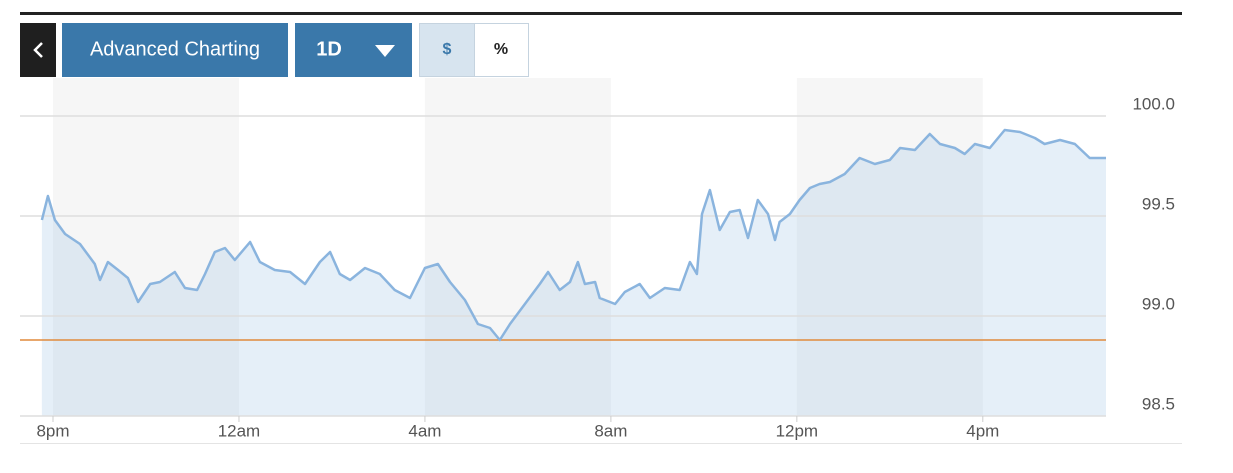  Describe the element at coordinates (610, 430) in the screenshot. I see `x-tick-label: 8am` at that location.